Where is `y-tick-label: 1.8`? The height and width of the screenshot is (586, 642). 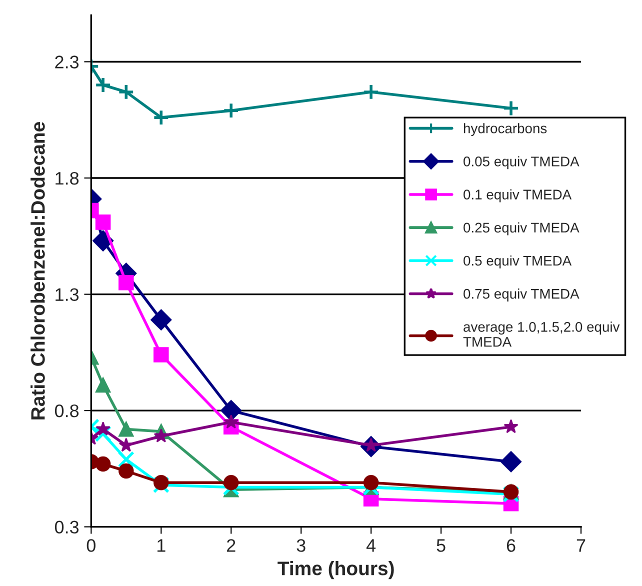
y-tick-label: 1.8 is located at coordinates (67, 178).